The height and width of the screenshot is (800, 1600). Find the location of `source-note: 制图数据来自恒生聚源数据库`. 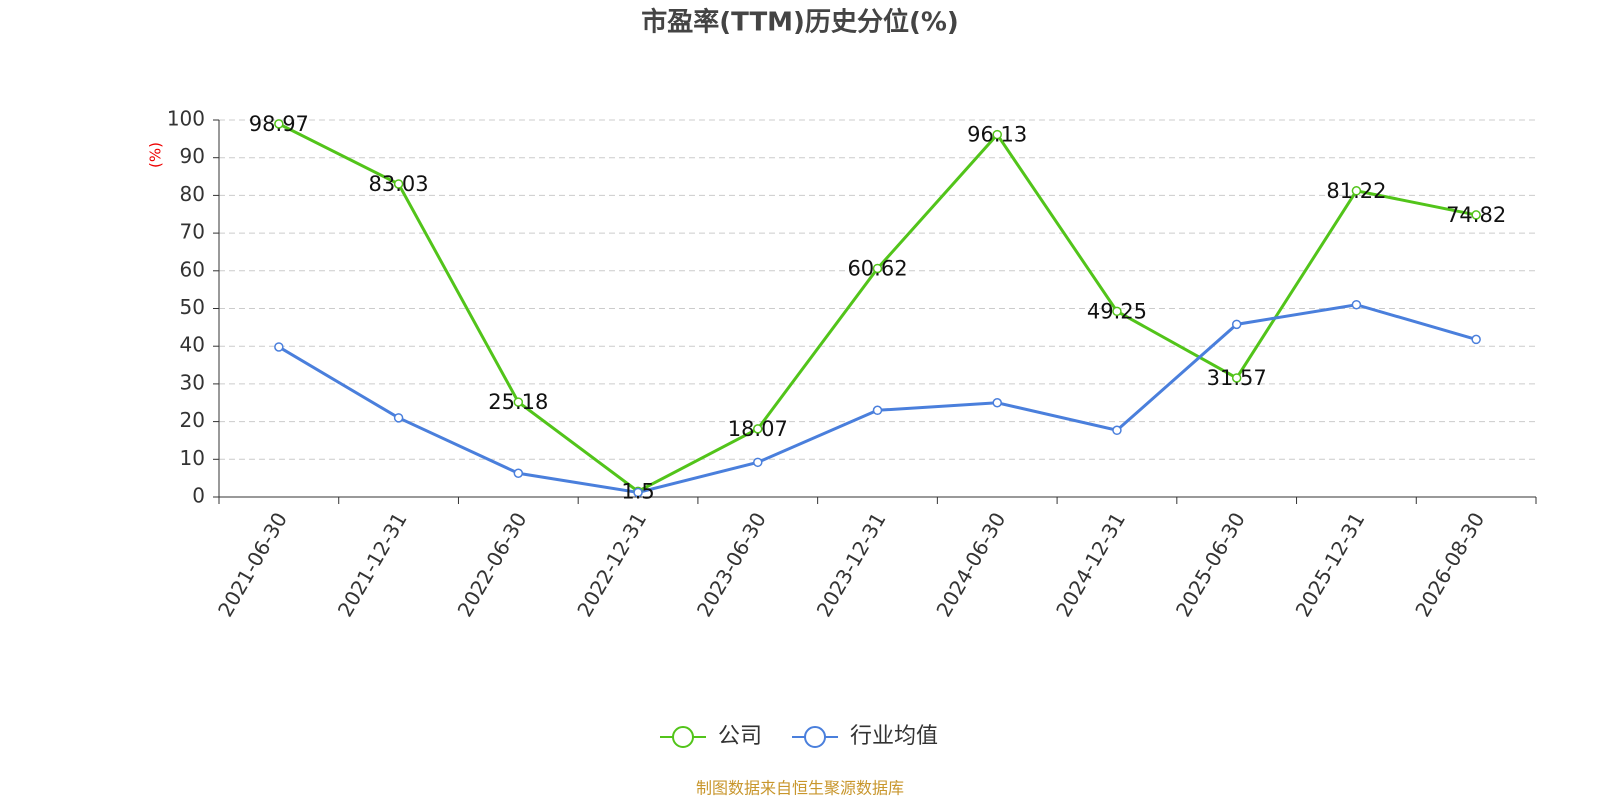

source-note: 制图数据来自恒生聚源数据库 is located at coordinates (800, 788).